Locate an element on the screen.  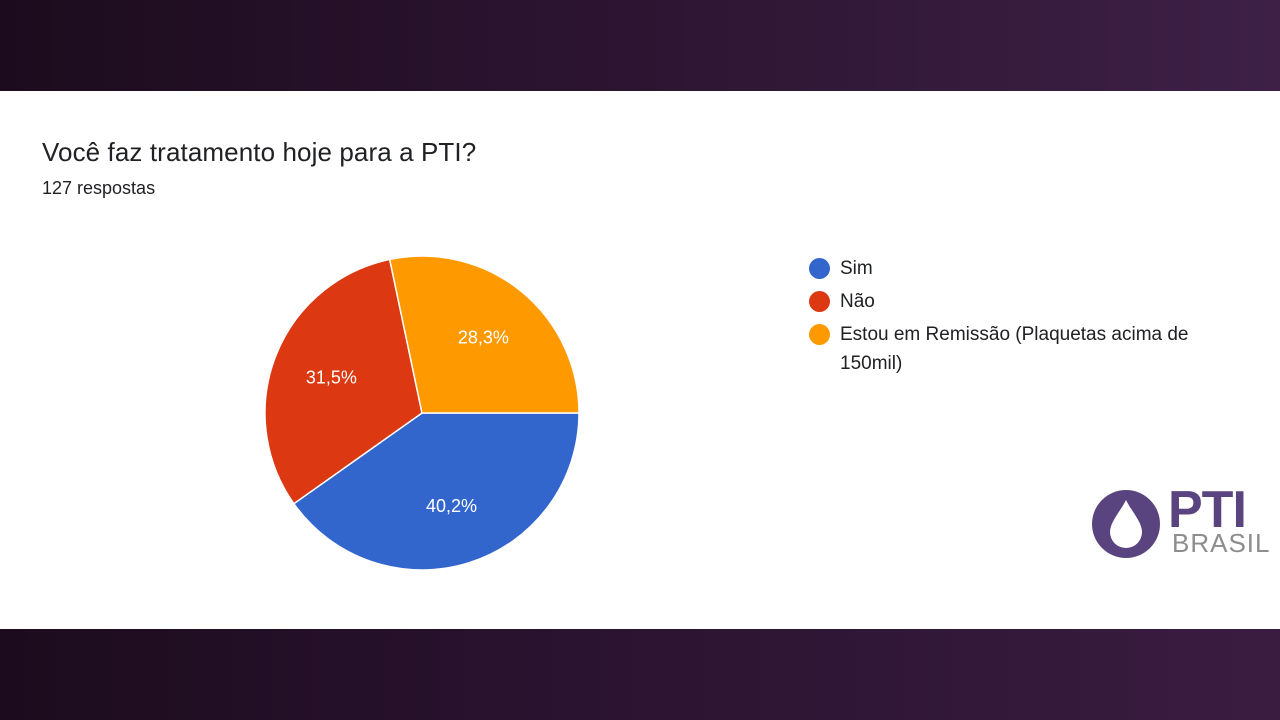
response-count: 127 respostas is located at coordinates (99, 188).